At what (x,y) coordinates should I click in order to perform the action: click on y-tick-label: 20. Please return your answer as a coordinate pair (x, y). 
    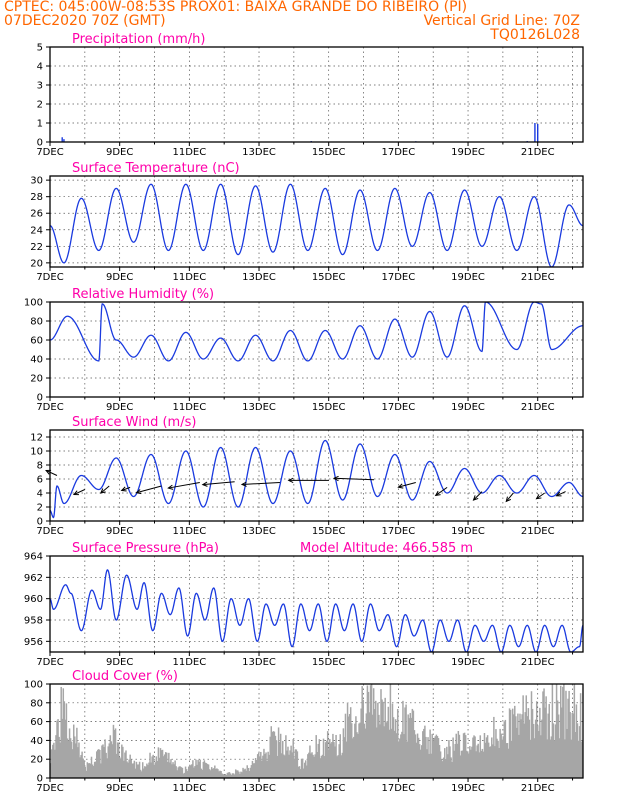
    Looking at the image, I should click on (36, 263).